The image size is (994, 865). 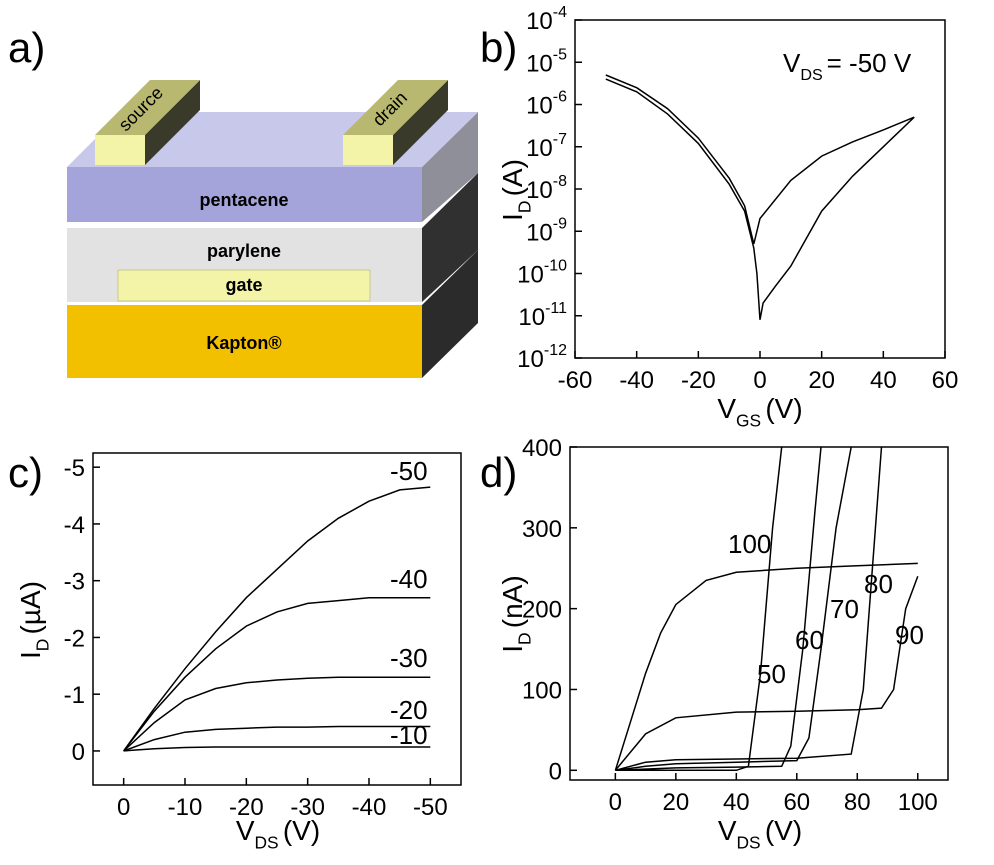 I want to click on series-label: 100, so click(x=749, y=544).